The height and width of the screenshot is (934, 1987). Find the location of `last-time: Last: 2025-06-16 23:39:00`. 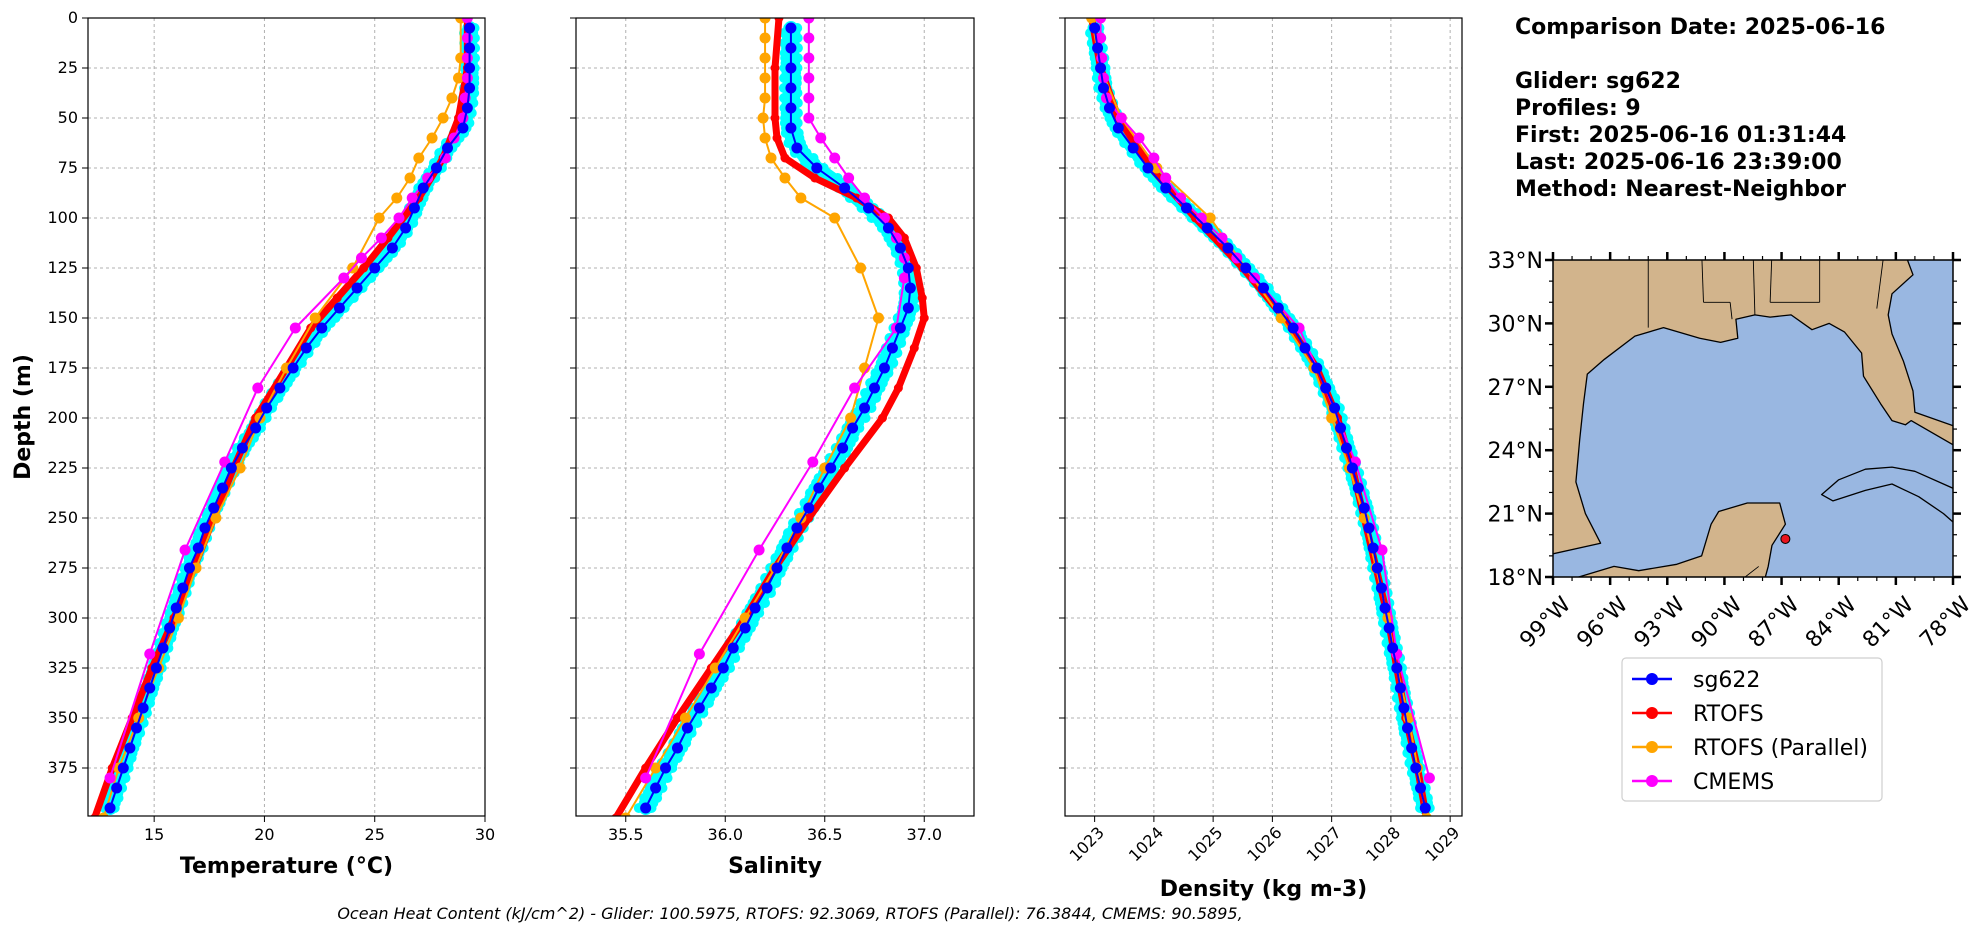

last-time: Last: 2025-06-16 23:39:00 is located at coordinates (1678, 162).